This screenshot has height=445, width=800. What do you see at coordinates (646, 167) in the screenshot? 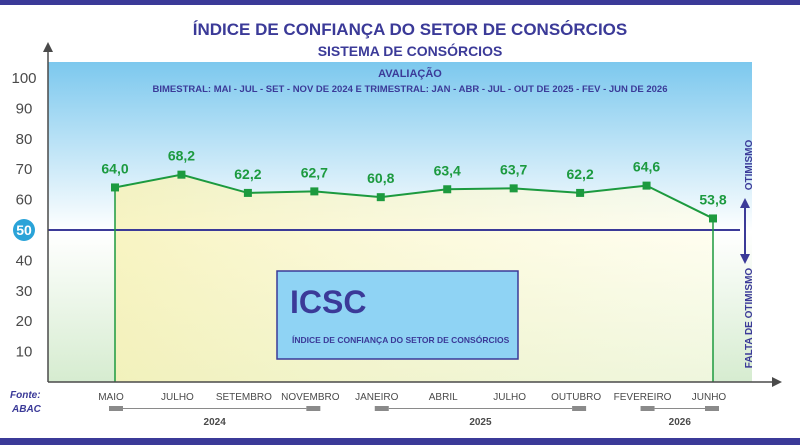
I see `data-label: 64,6` at bounding box center [646, 167].